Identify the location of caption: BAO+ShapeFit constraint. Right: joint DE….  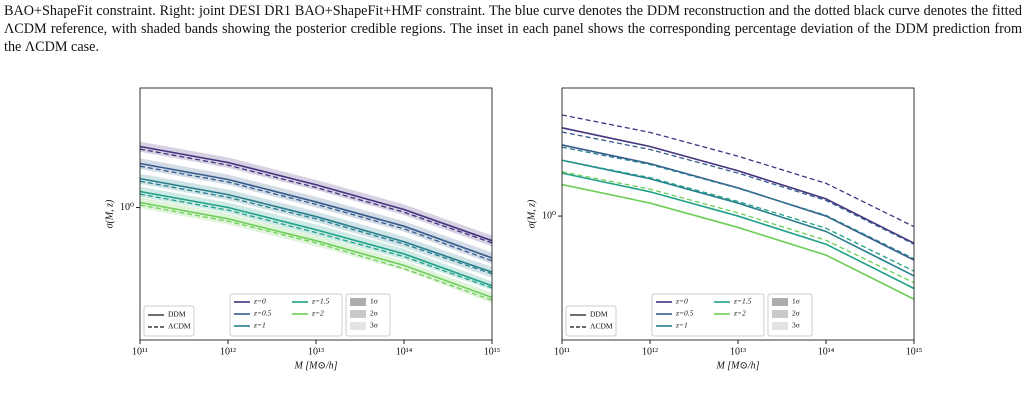
(513, 29).